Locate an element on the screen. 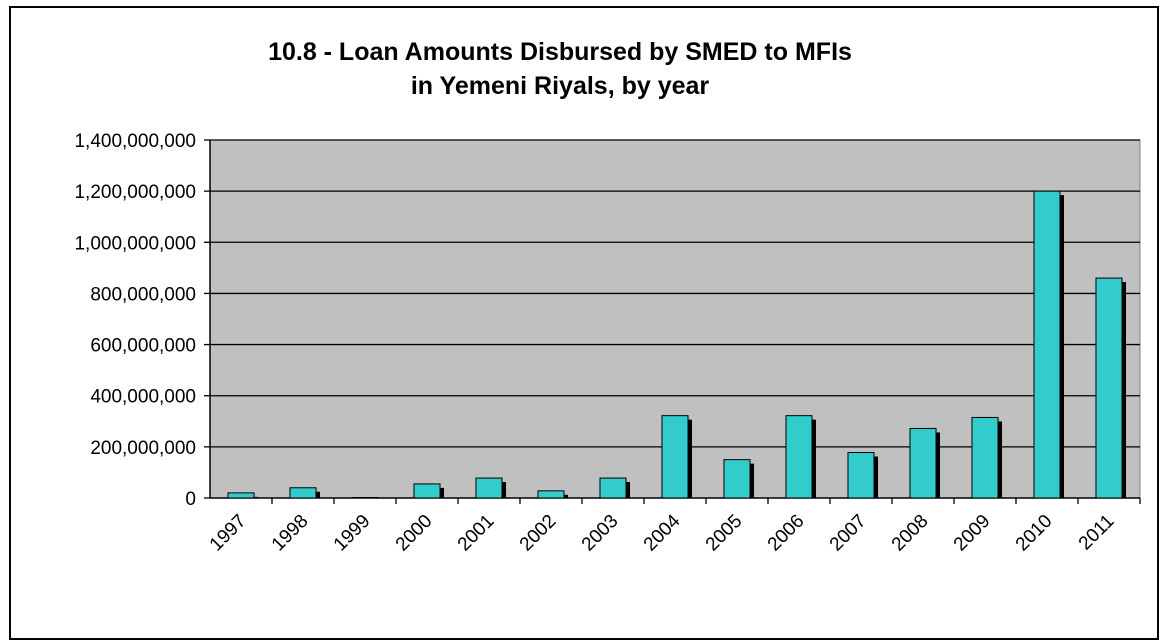 The image size is (1166, 644). y-tick-label: 0 is located at coordinates (190, 499).